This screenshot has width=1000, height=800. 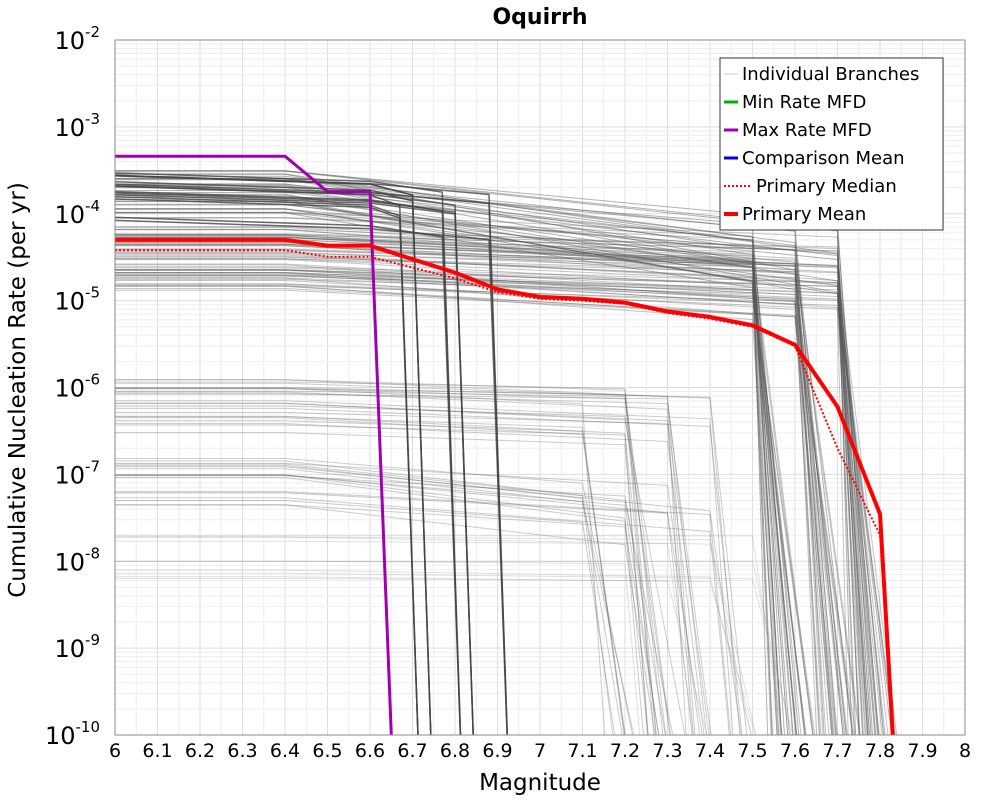 I want to click on x-tick-label: 6.8, so click(x=455, y=751).